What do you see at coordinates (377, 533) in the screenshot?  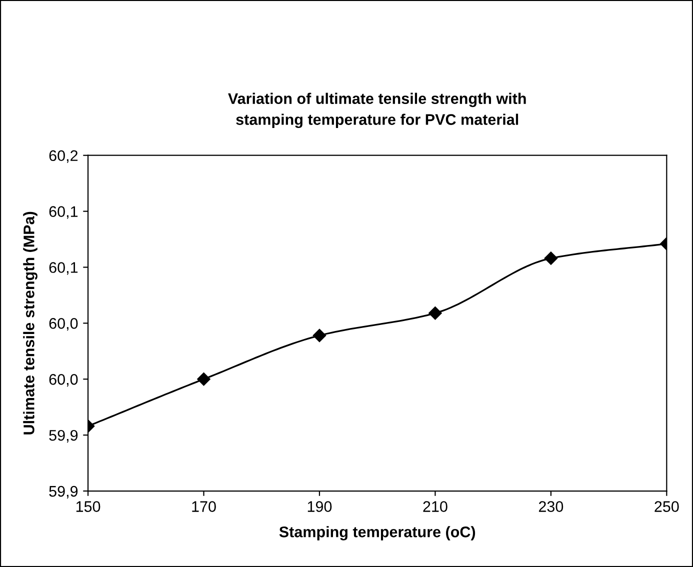 I see `x-axis-title: Stamping temperature (oC)` at bounding box center [377, 533].